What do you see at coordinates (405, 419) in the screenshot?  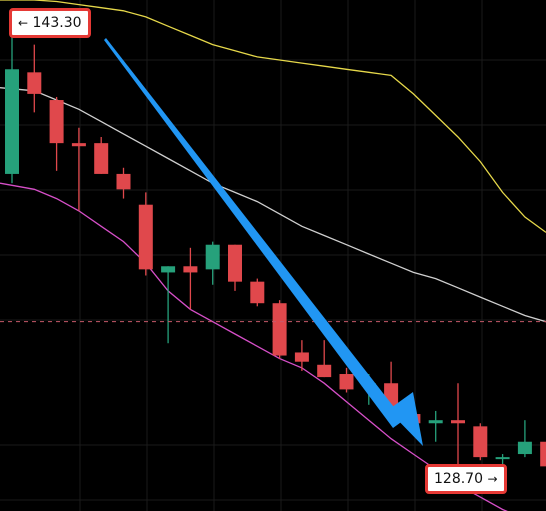 I see `trend-arrow-head` at bounding box center [405, 419].